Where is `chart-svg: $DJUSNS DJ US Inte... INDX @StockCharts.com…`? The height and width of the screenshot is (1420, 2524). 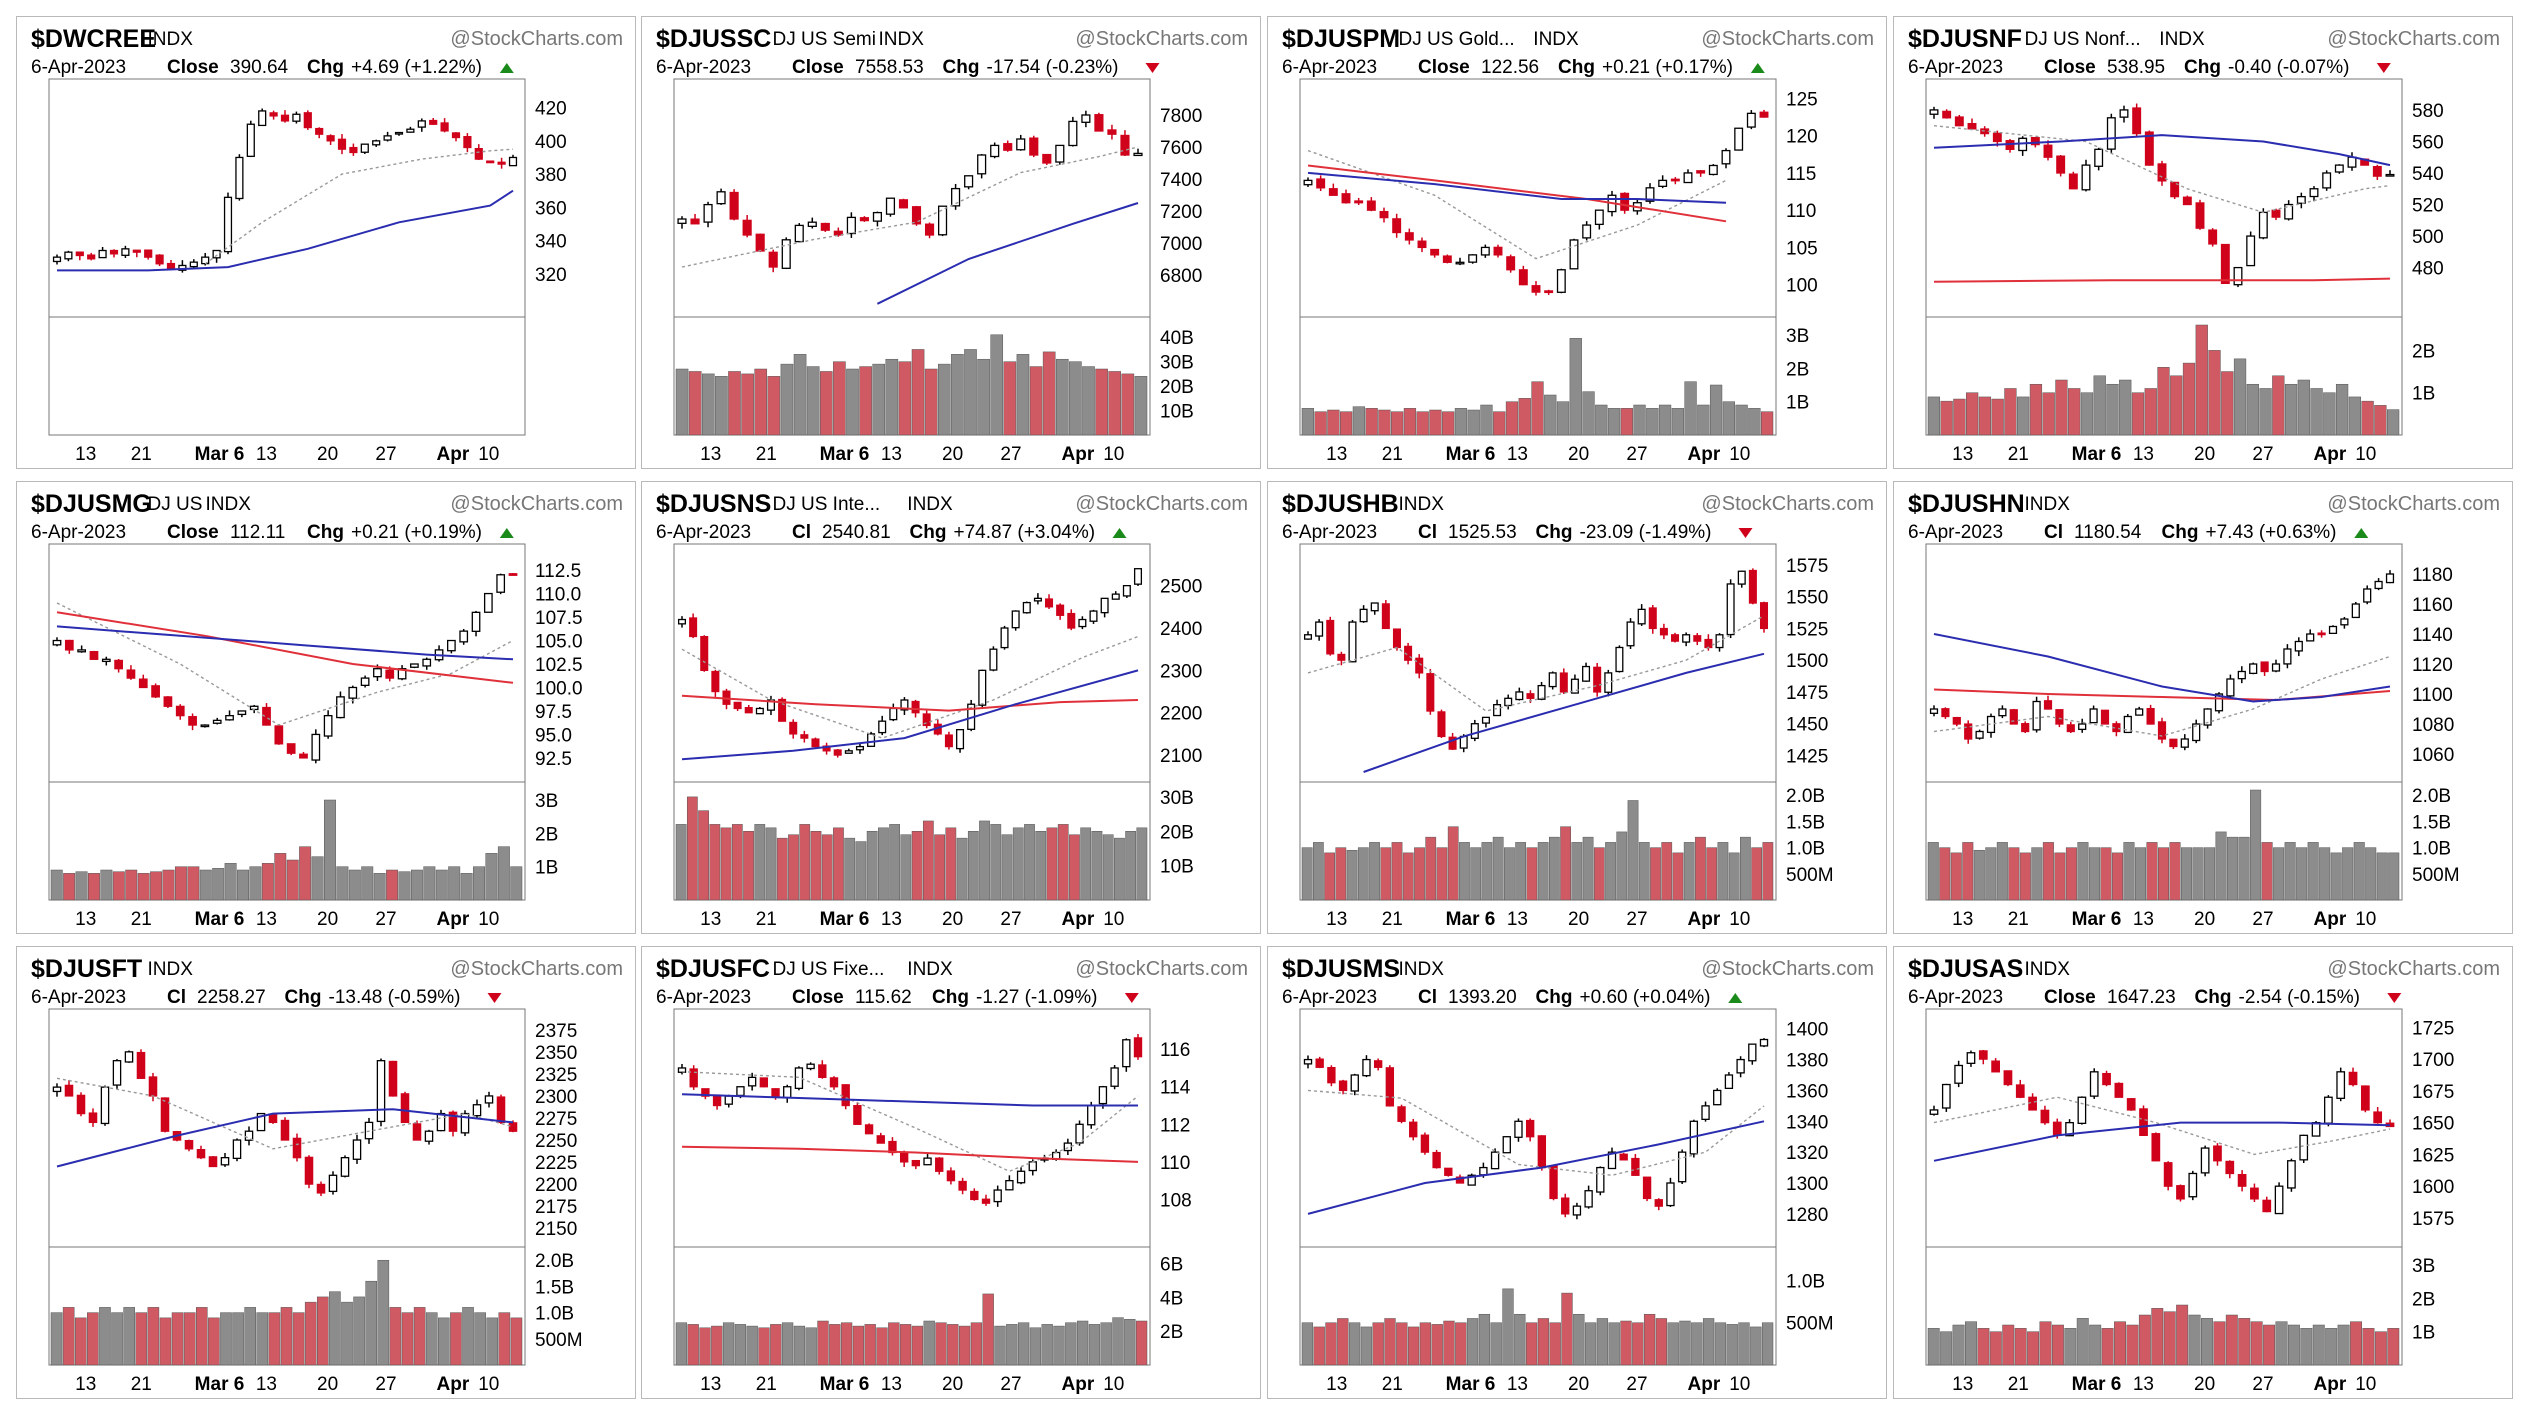
chart-svg: $DJUSNS DJ US Inte... INDX @StockCharts.com… is located at coordinates (952, 710).